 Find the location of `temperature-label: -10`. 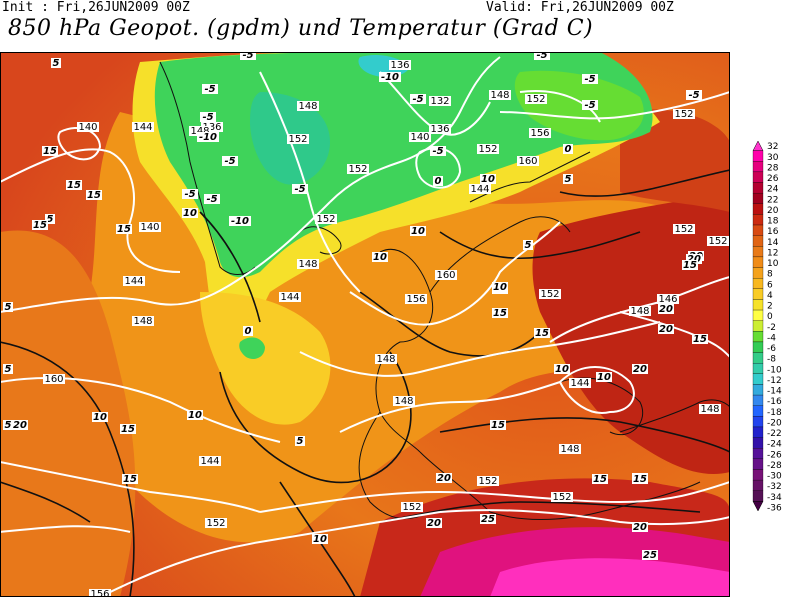

temperature-label: -10 is located at coordinates (390, 77).